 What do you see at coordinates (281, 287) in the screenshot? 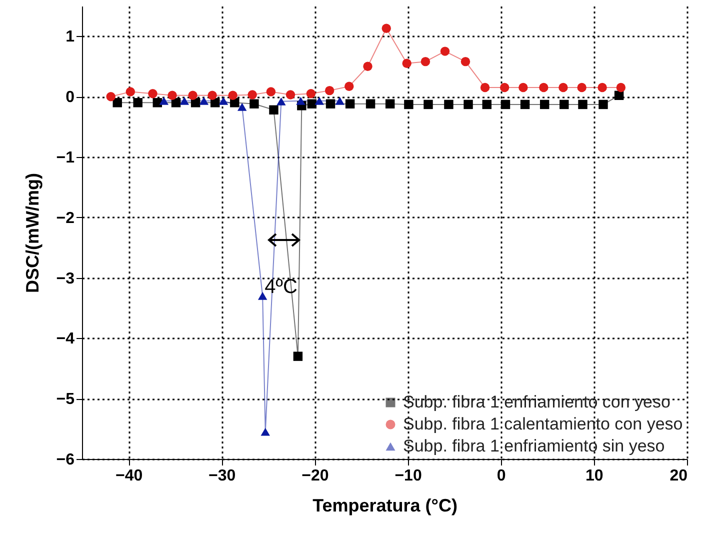
I see `annotation: 4ºC` at bounding box center [281, 287].